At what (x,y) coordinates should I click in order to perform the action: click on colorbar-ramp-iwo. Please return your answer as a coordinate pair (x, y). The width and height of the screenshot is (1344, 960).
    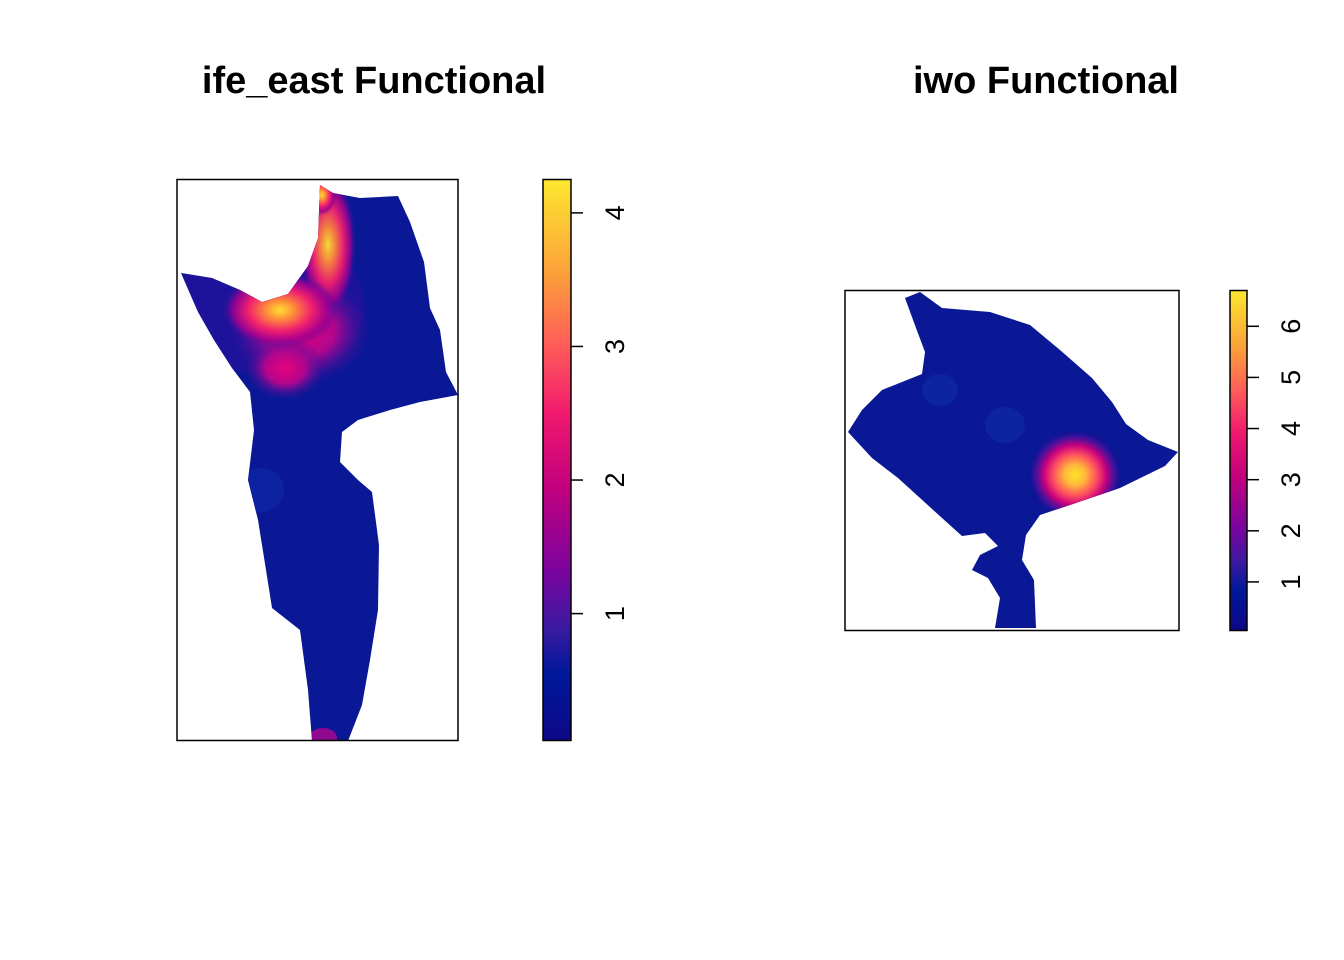
    Looking at the image, I should click on (1238, 460).